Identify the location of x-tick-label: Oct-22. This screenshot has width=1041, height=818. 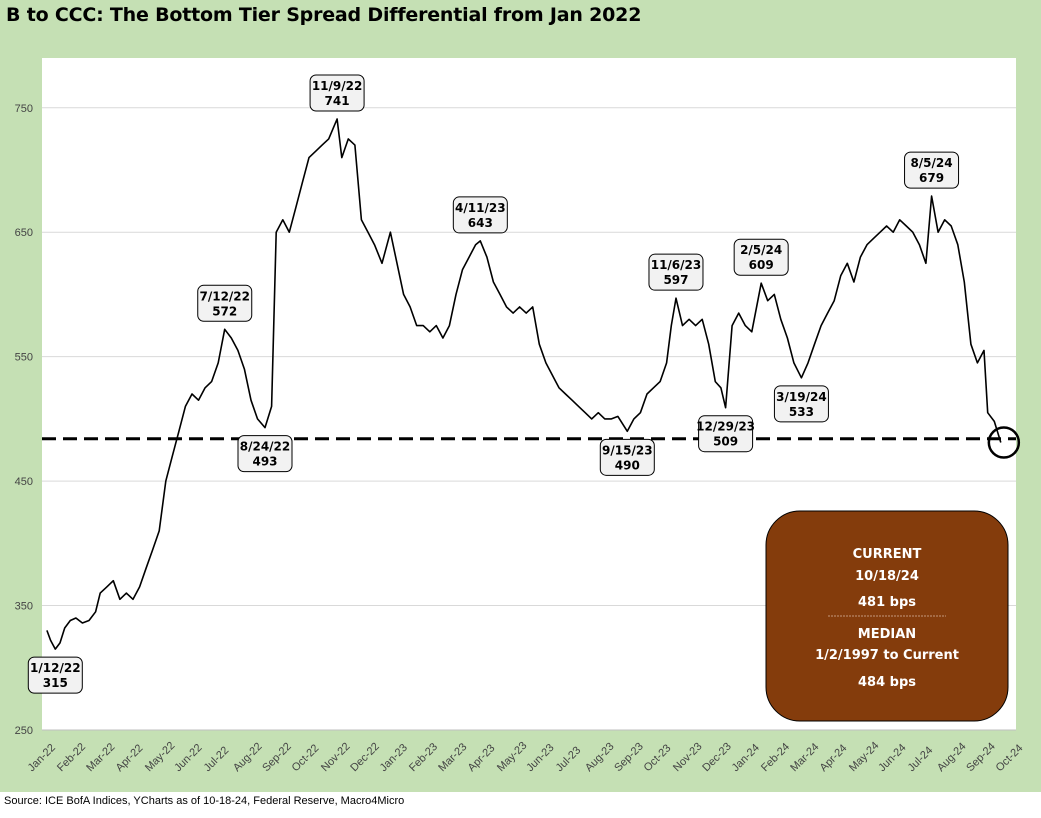
(306, 758).